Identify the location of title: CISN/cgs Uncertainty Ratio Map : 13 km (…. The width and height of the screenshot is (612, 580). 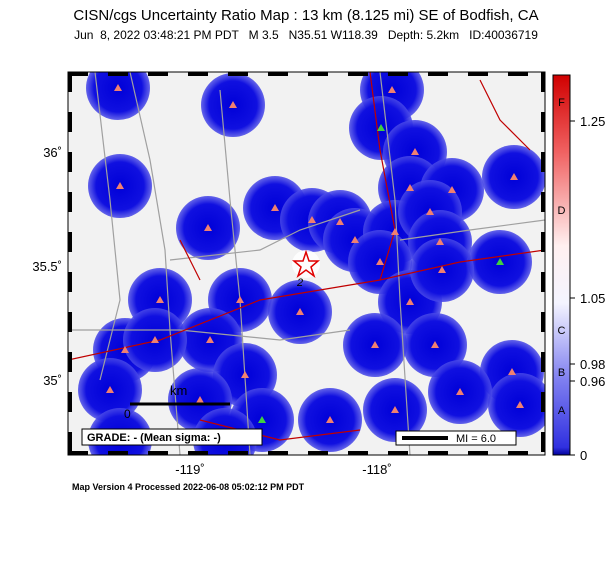
(305, 15).